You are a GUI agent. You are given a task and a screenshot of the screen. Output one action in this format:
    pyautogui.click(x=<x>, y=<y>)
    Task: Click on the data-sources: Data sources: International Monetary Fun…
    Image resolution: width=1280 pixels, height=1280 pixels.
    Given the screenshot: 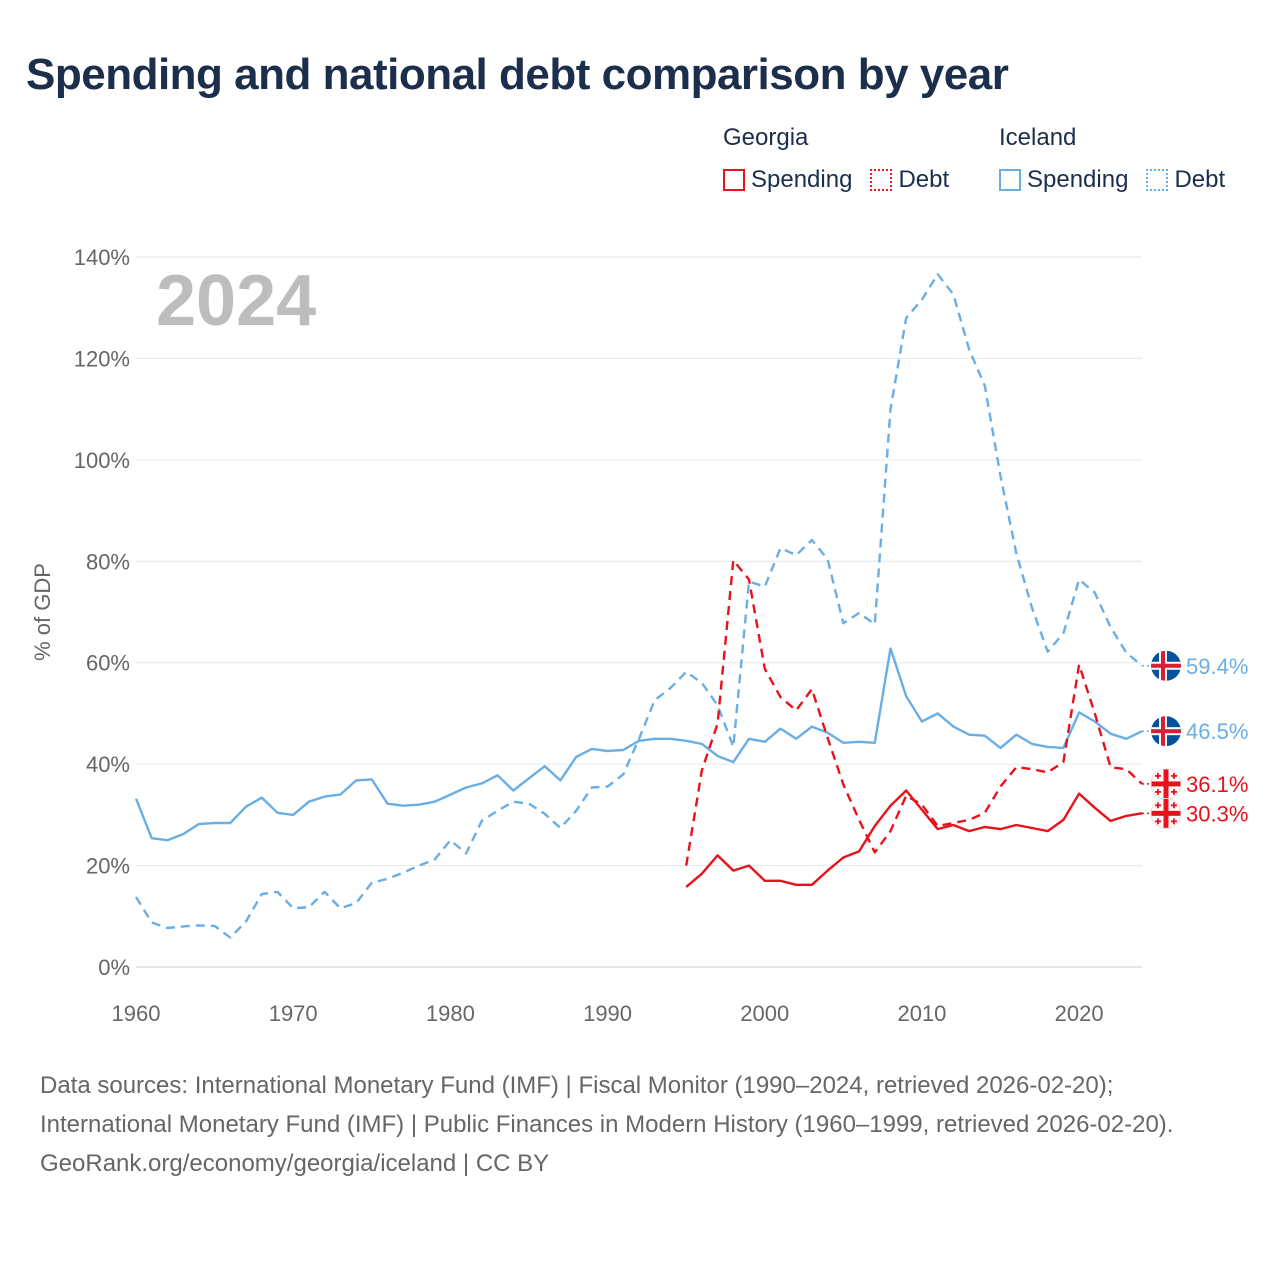 What is the action you would take?
    pyautogui.click(x=607, y=1105)
    